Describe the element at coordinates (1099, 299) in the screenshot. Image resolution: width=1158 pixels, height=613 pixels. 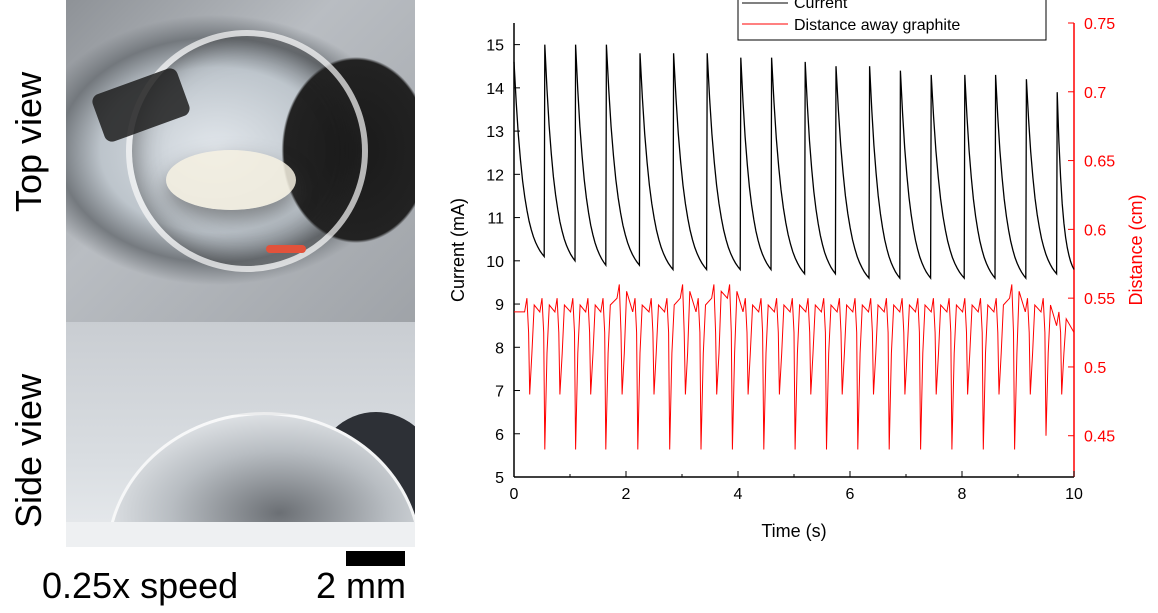
I see `y2-tick-label: 0.55` at that location.